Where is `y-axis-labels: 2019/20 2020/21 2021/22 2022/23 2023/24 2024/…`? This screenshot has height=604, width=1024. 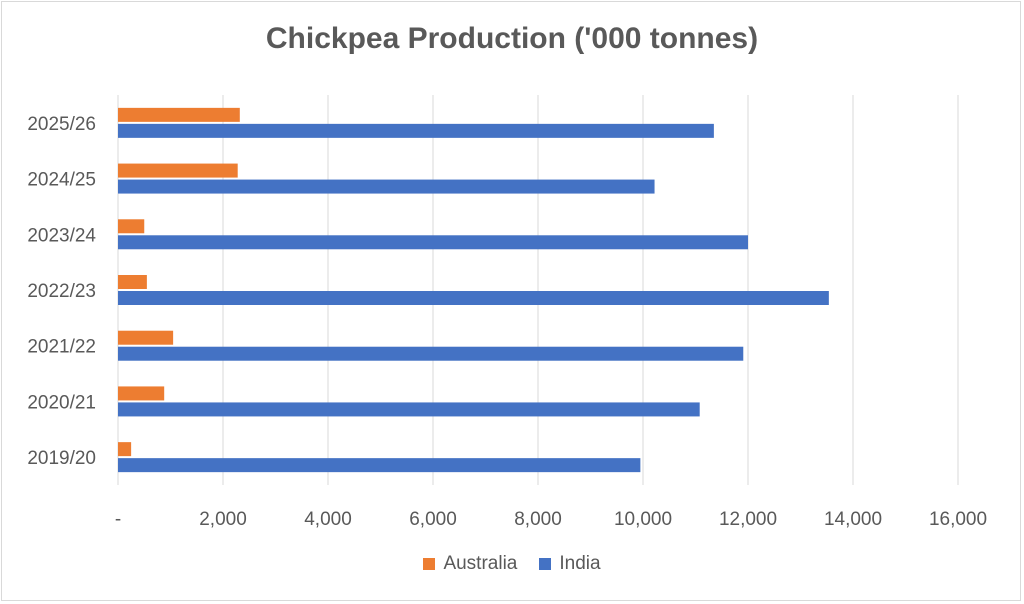 y-axis-labels: 2019/20 2020/21 2021/22 2022/23 2023/24 2024/… is located at coordinates (61, 291).